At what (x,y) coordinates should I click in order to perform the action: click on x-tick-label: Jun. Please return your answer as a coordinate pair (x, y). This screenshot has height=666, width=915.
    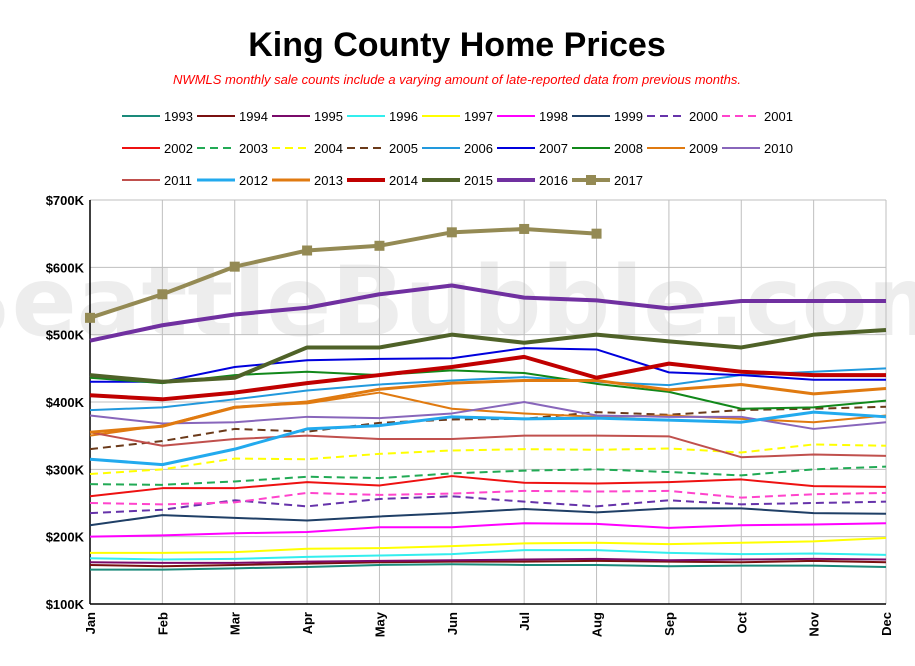
    Looking at the image, I should click on (452, 623).